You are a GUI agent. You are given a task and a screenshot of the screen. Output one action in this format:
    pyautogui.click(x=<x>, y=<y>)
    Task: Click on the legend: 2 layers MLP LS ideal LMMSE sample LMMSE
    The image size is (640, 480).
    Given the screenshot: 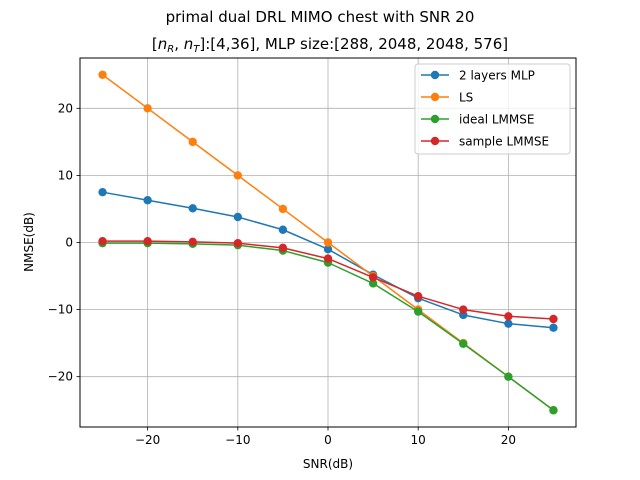 What is the action you would take?
    pyautogui.click(x=492, y=109)
    